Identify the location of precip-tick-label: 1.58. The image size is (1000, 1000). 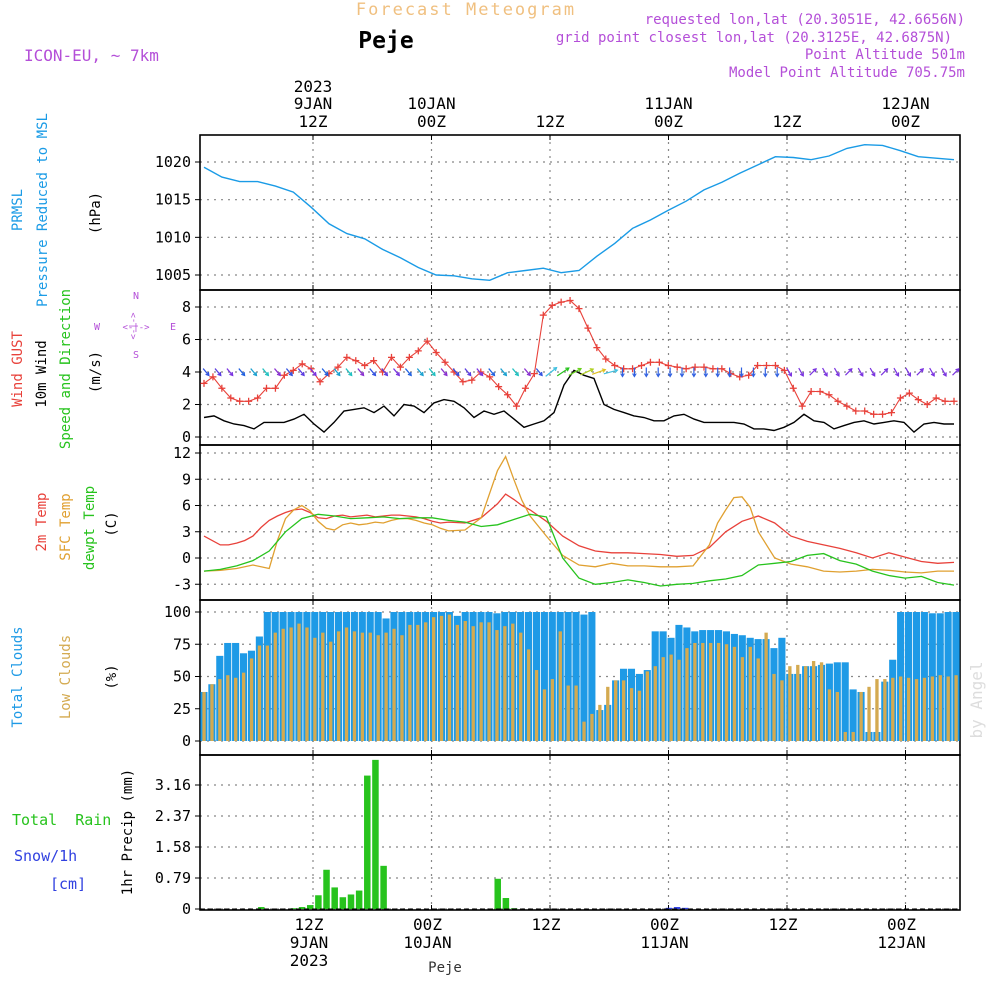
(173, 847).